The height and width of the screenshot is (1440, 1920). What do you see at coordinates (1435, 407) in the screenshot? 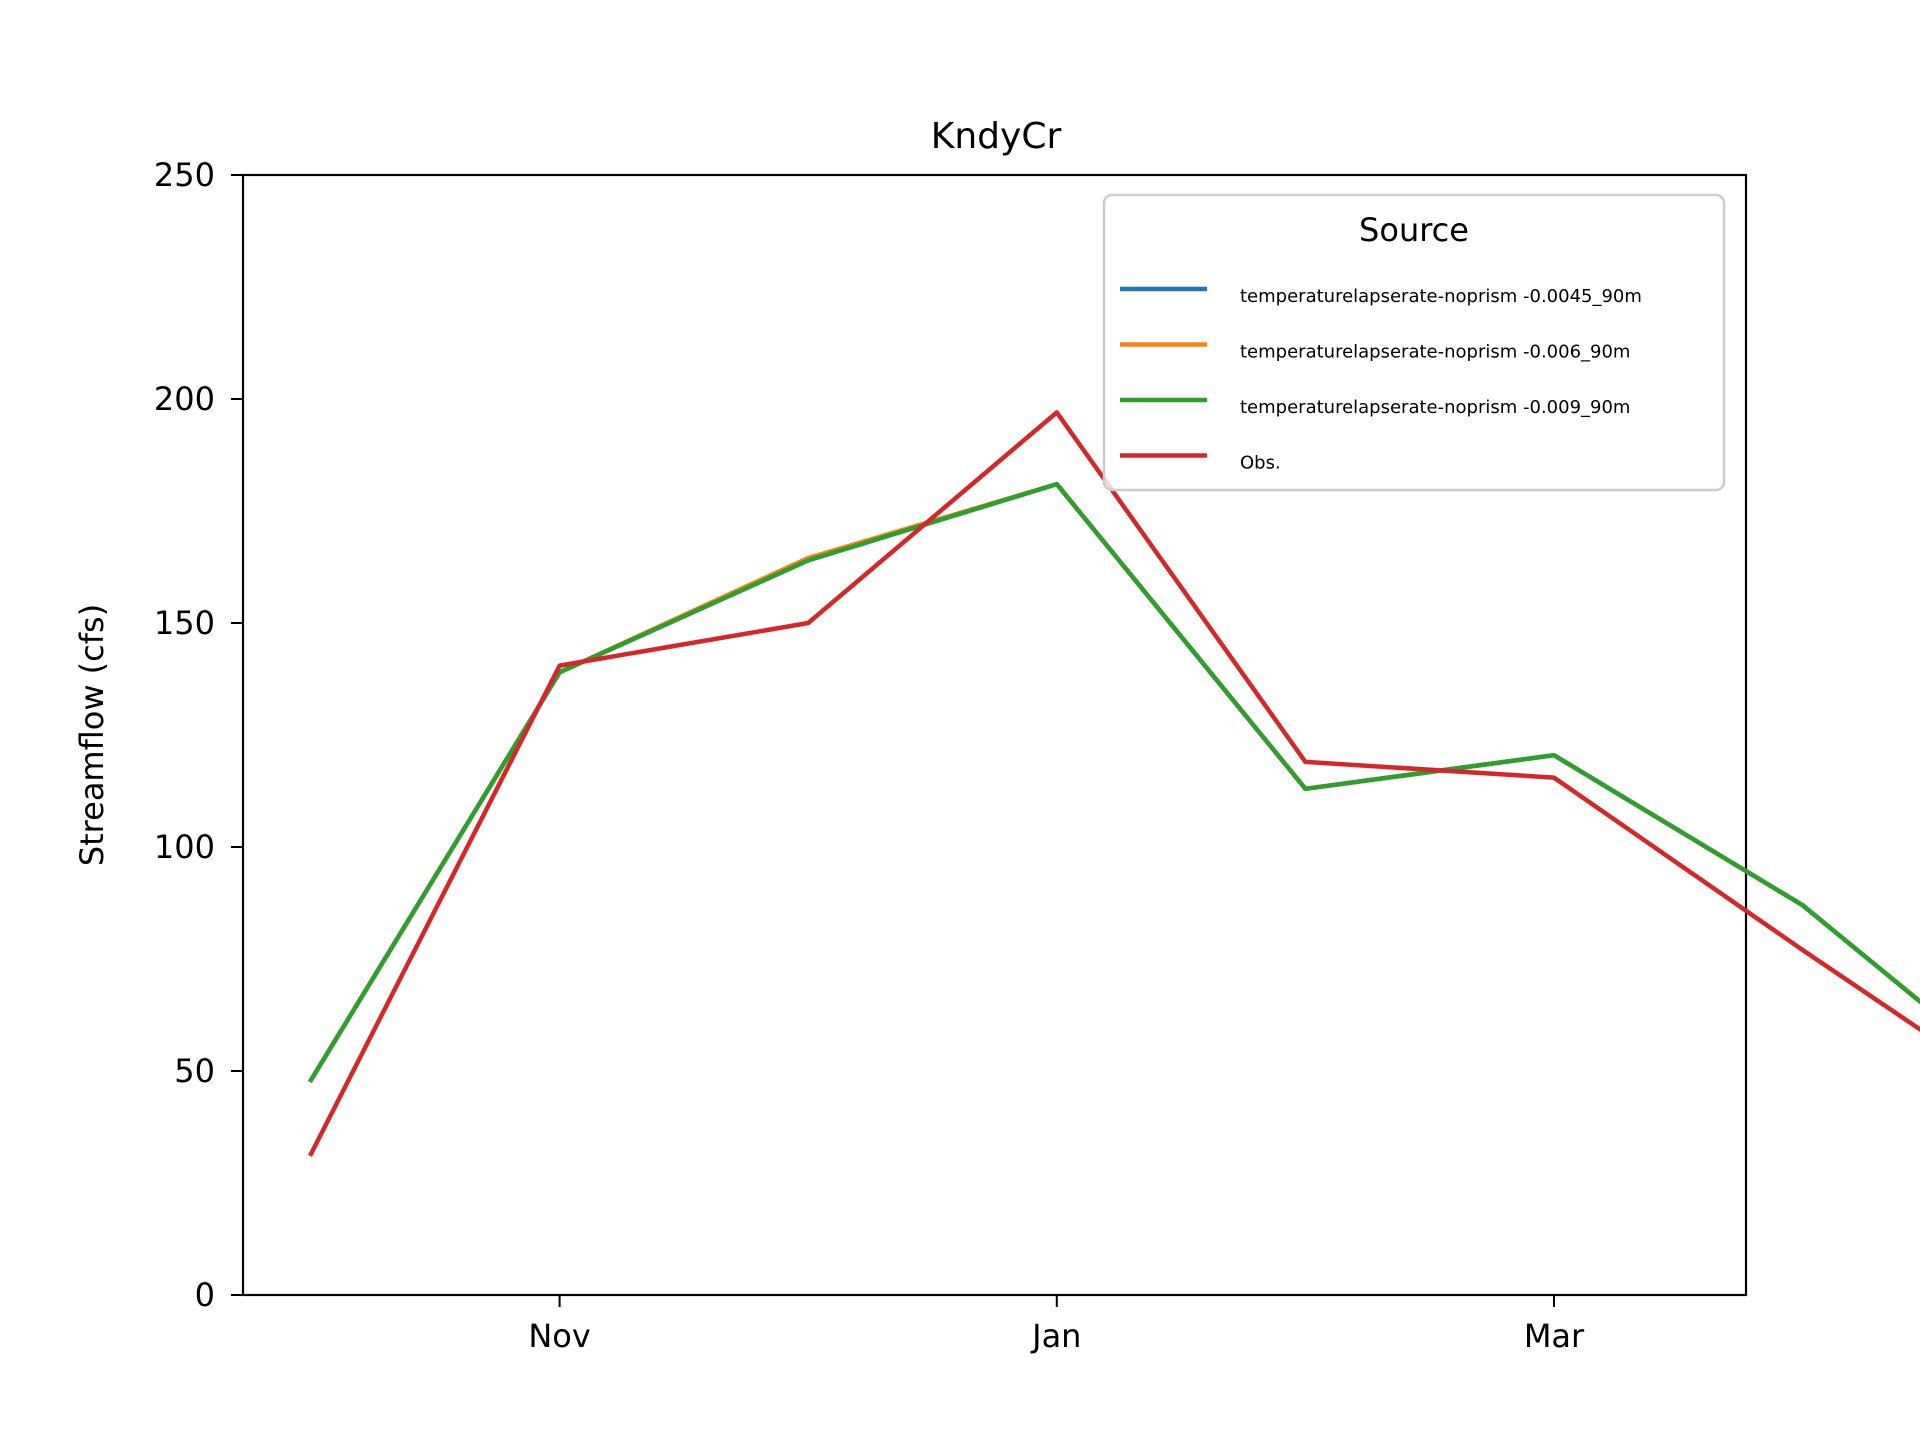
I see `legend-label-3: temperaturelapserate-noprism -0.009_90m` at bounding box center [1435, 407].